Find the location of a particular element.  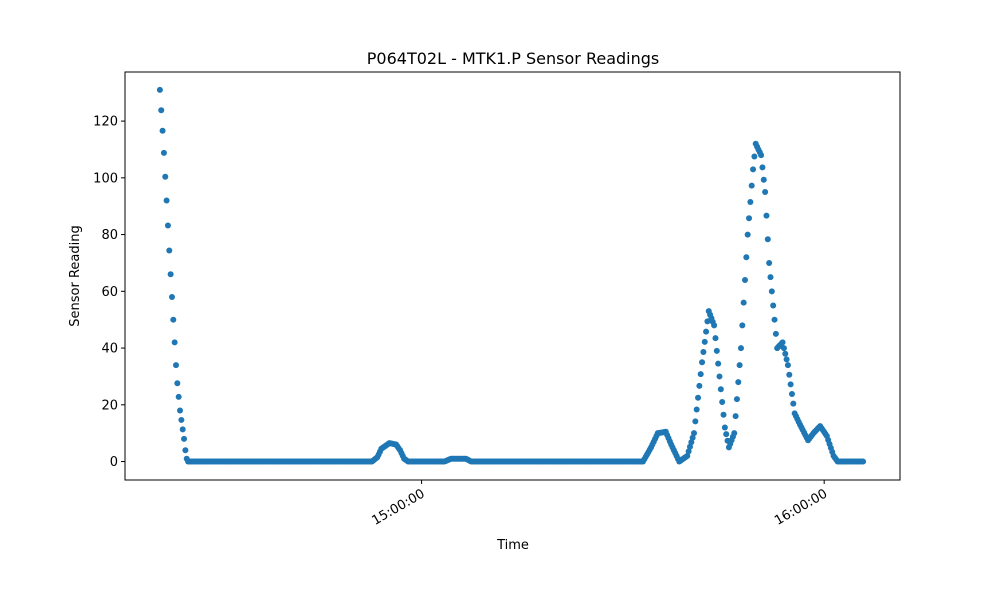

y-axis: 0 20 40 60 80 100 120 is located at coordinates (109, 292).